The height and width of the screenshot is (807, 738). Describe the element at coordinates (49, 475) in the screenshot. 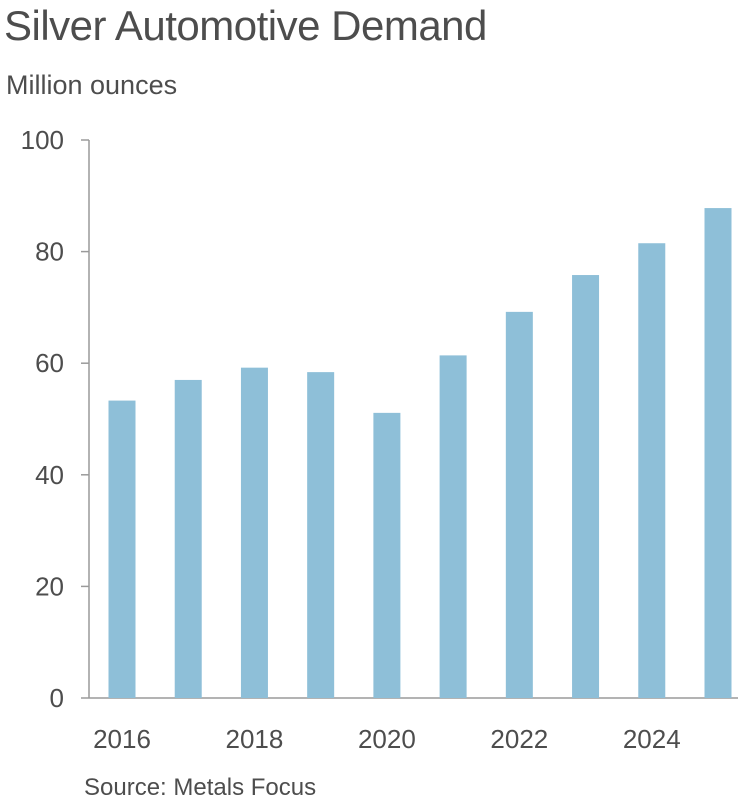

I see `y-tick-label: 40` at that location.